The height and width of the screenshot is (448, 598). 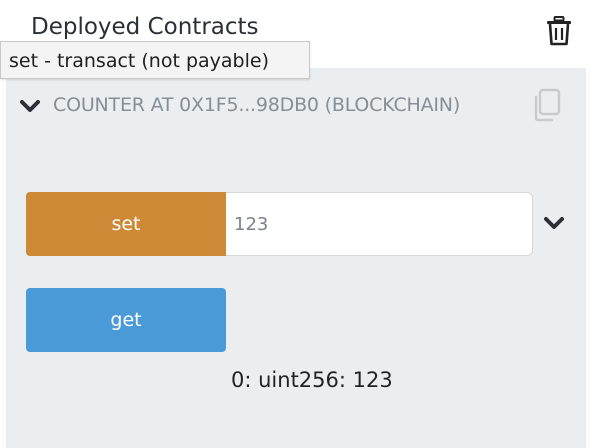 I want to click on contract-title: COUNTER AT 0X1F5...98DB0 (BLOCKCHAIN), so click(x=257, y=105).